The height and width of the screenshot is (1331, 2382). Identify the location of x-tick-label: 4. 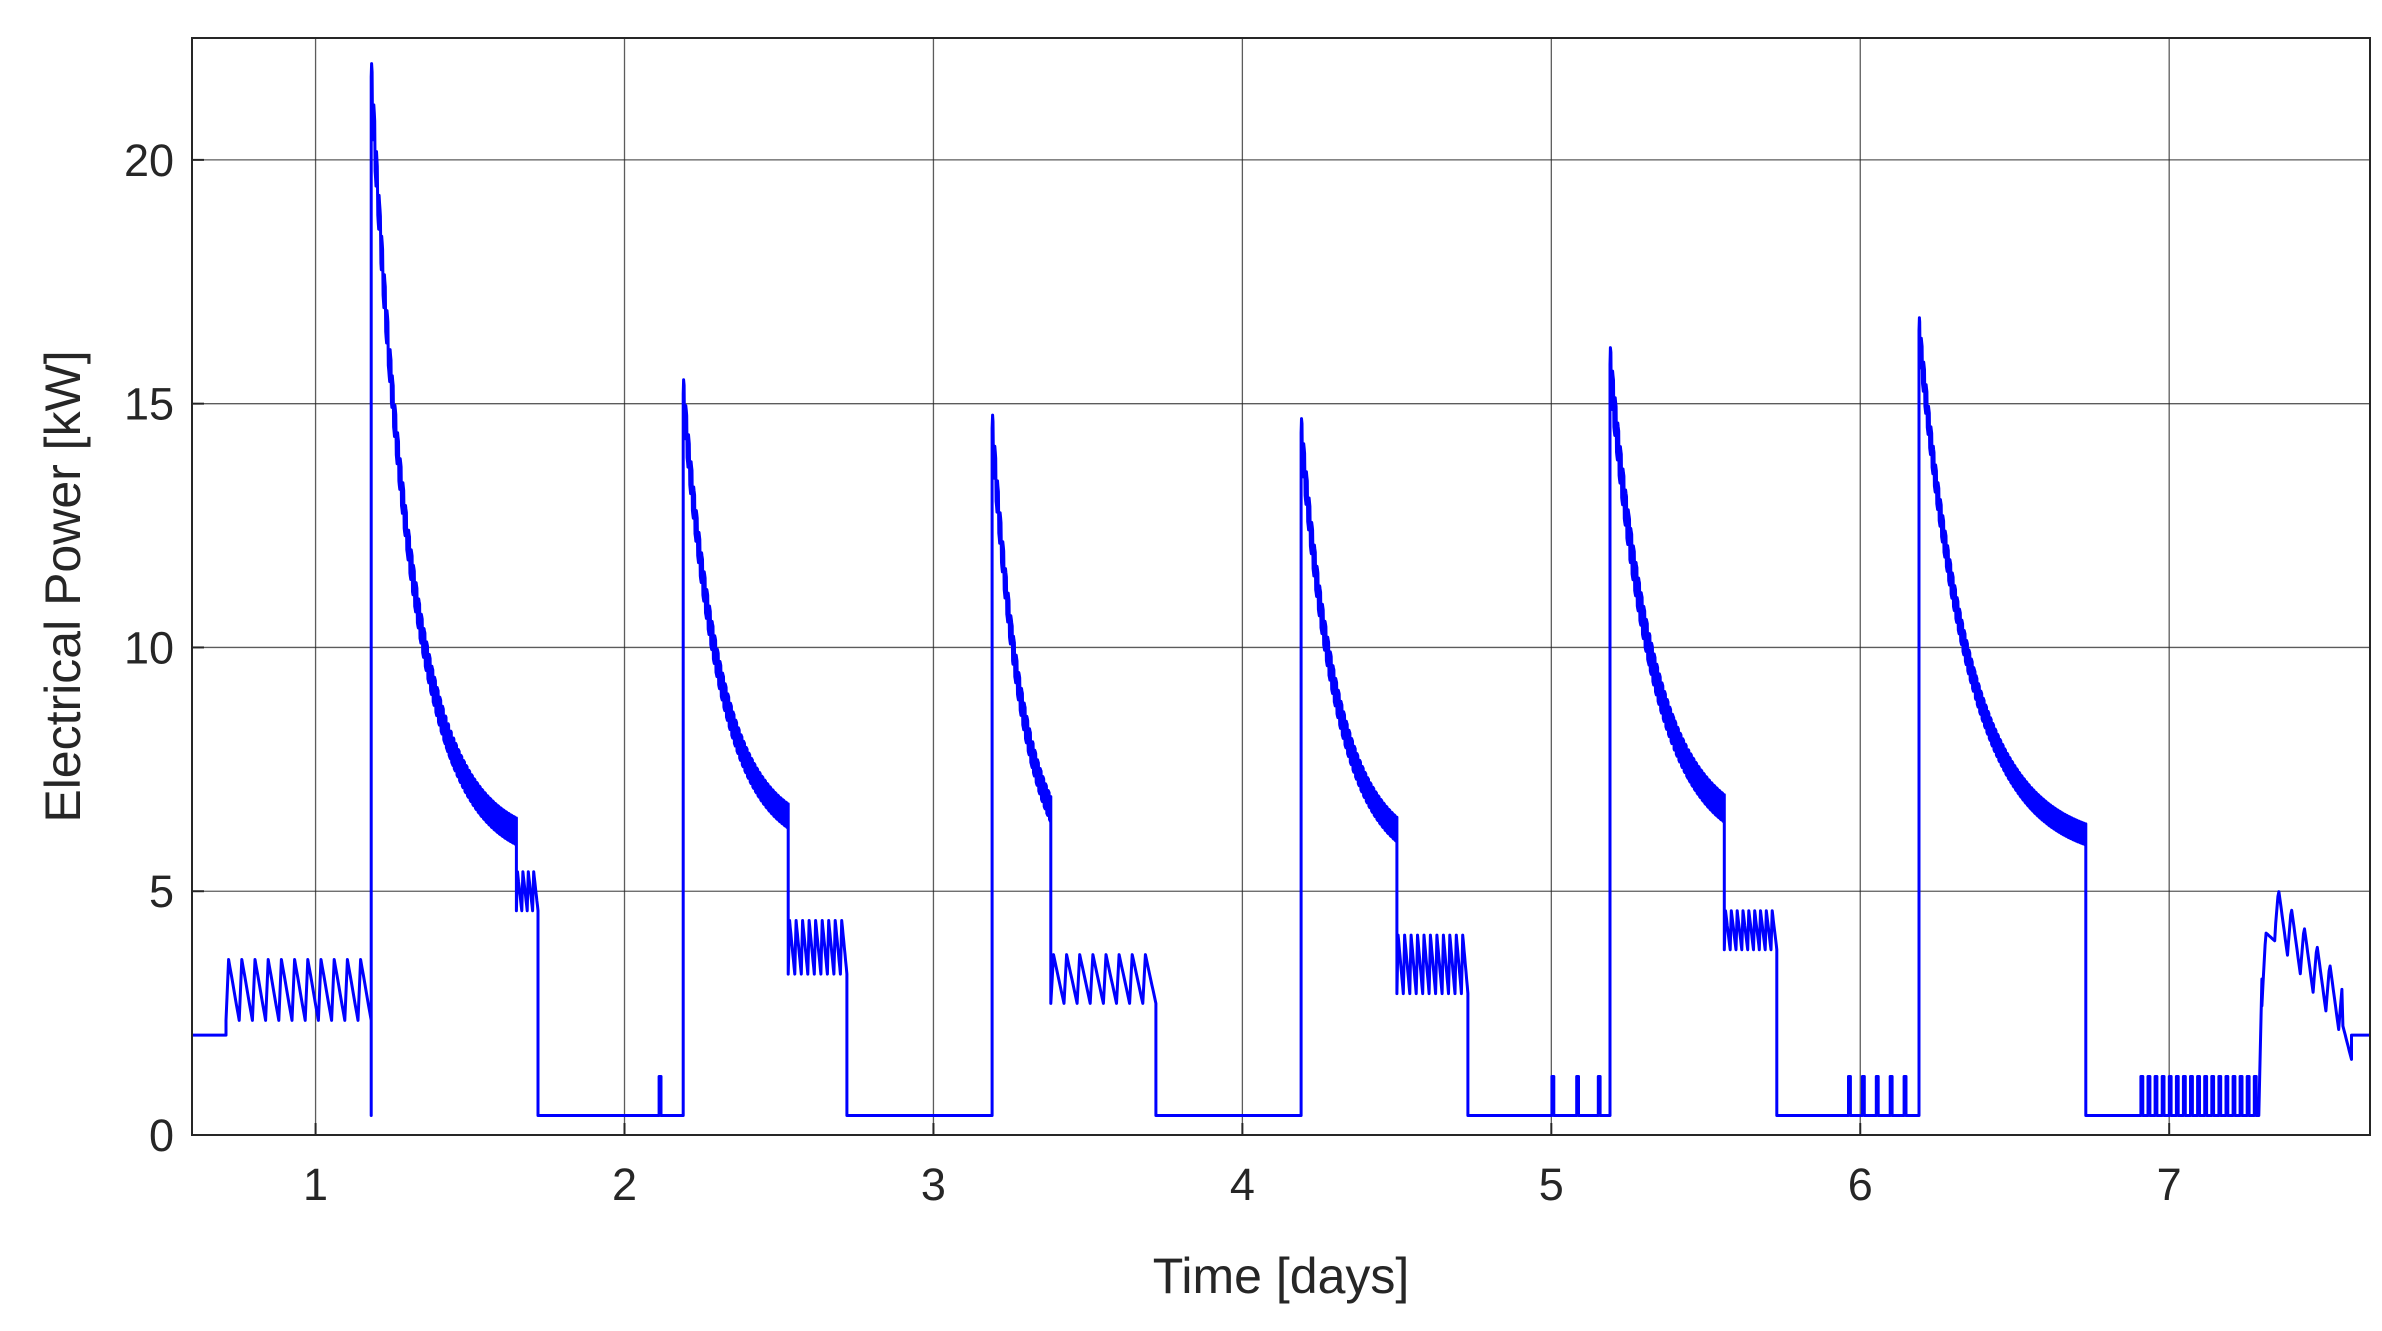
(1242, 1184).